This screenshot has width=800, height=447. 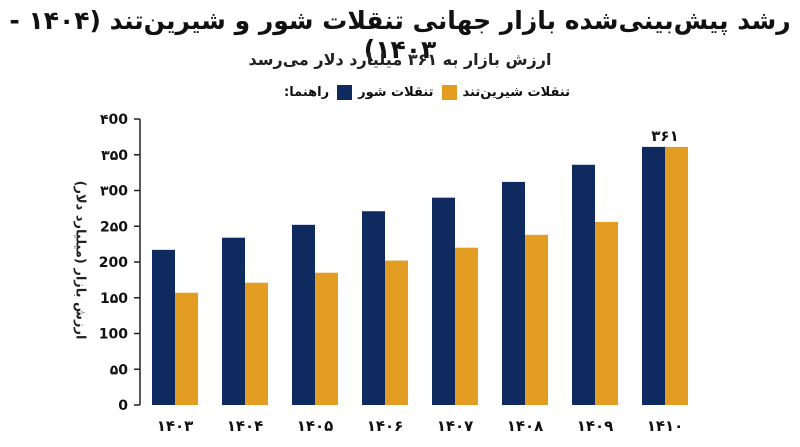 I want to click on legend-swatch-salty, so click(x=345, y=92).